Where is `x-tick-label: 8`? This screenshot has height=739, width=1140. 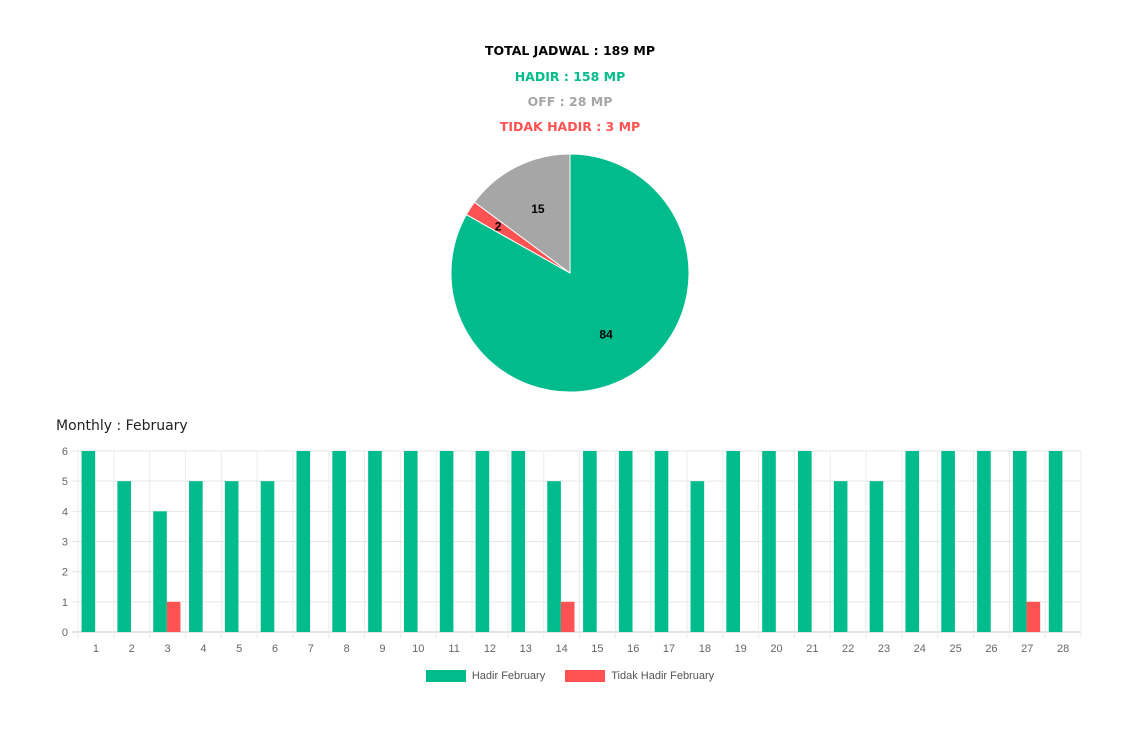 x-tick-label: 8 is located at coordinates (347, 649).